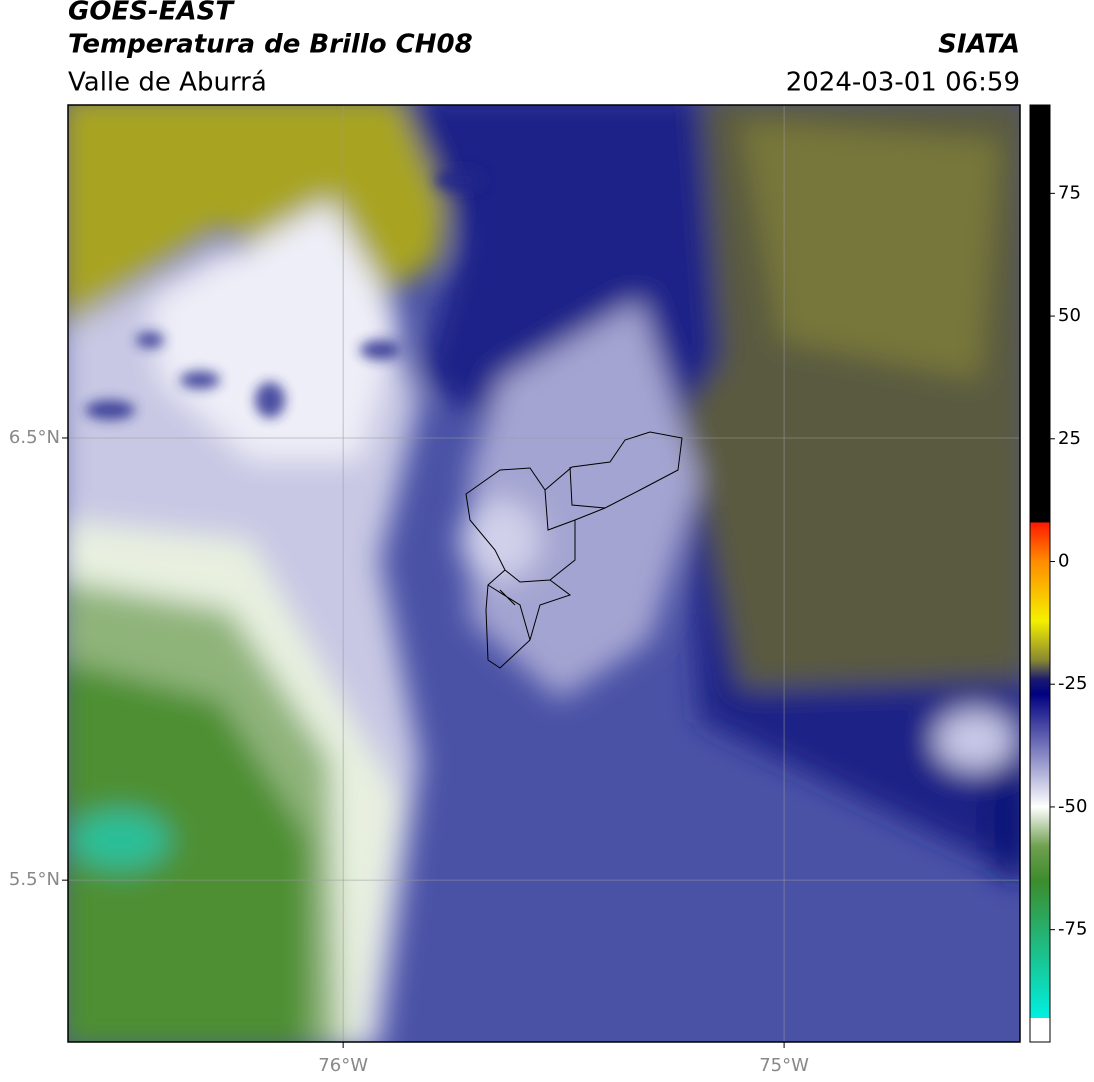  I want to click on x-tick-label: 75°W, so click(784, 1065).